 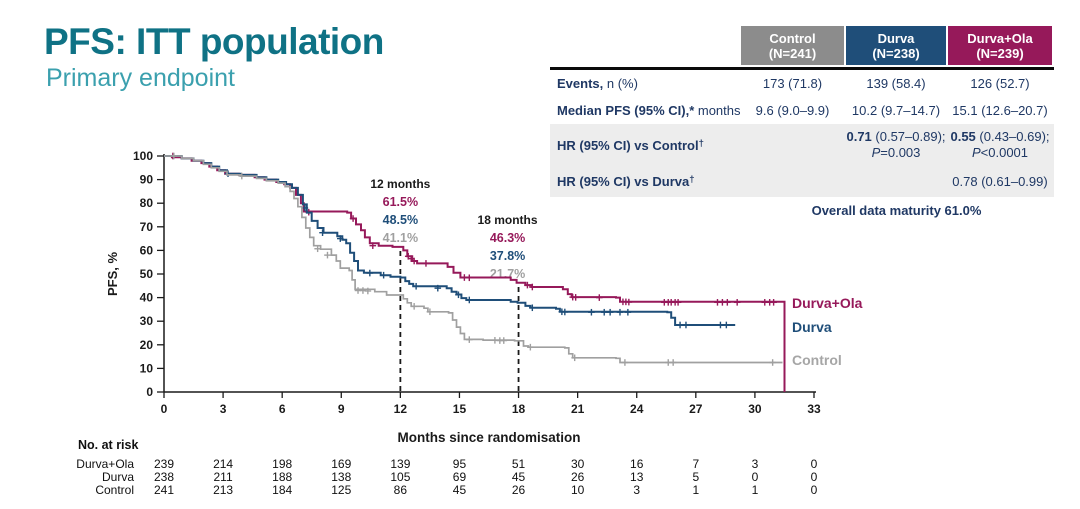 What do you see at coordinates (896, 83) in the screenshot?
I see `table-value-cell: 139 (58.4)` at bounding box center [896, 83].